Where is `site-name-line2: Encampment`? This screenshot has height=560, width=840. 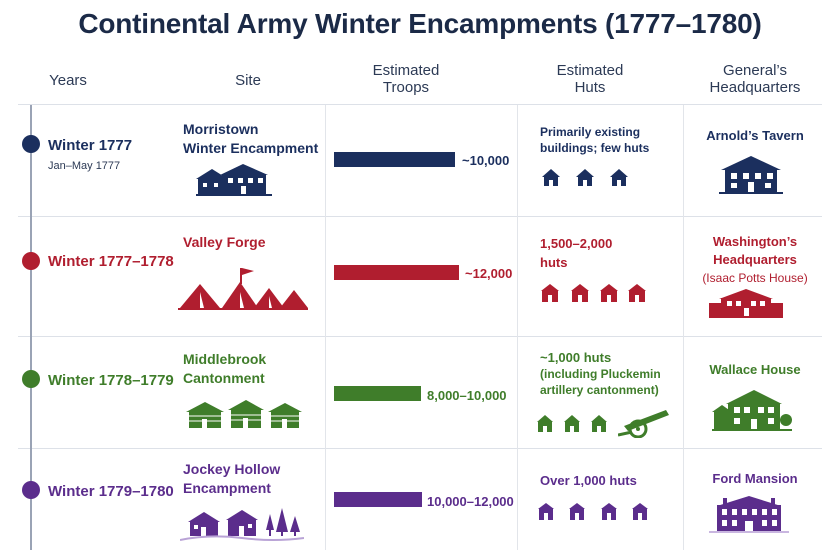
site-name-line2: Encampment is located at coordinates (227, 488).